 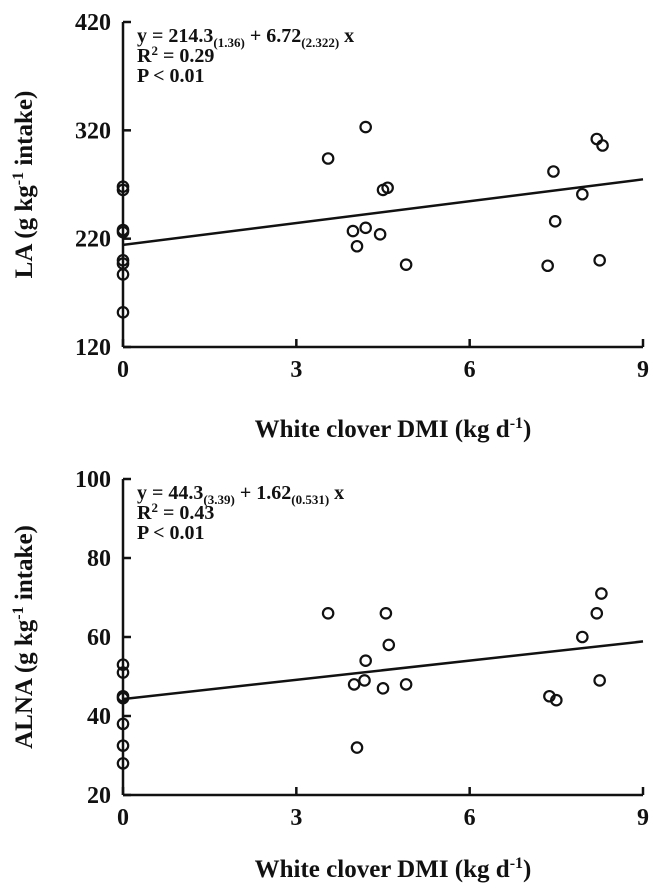 I want to click on y-tick-label: 220, so click(x=93, y=240).